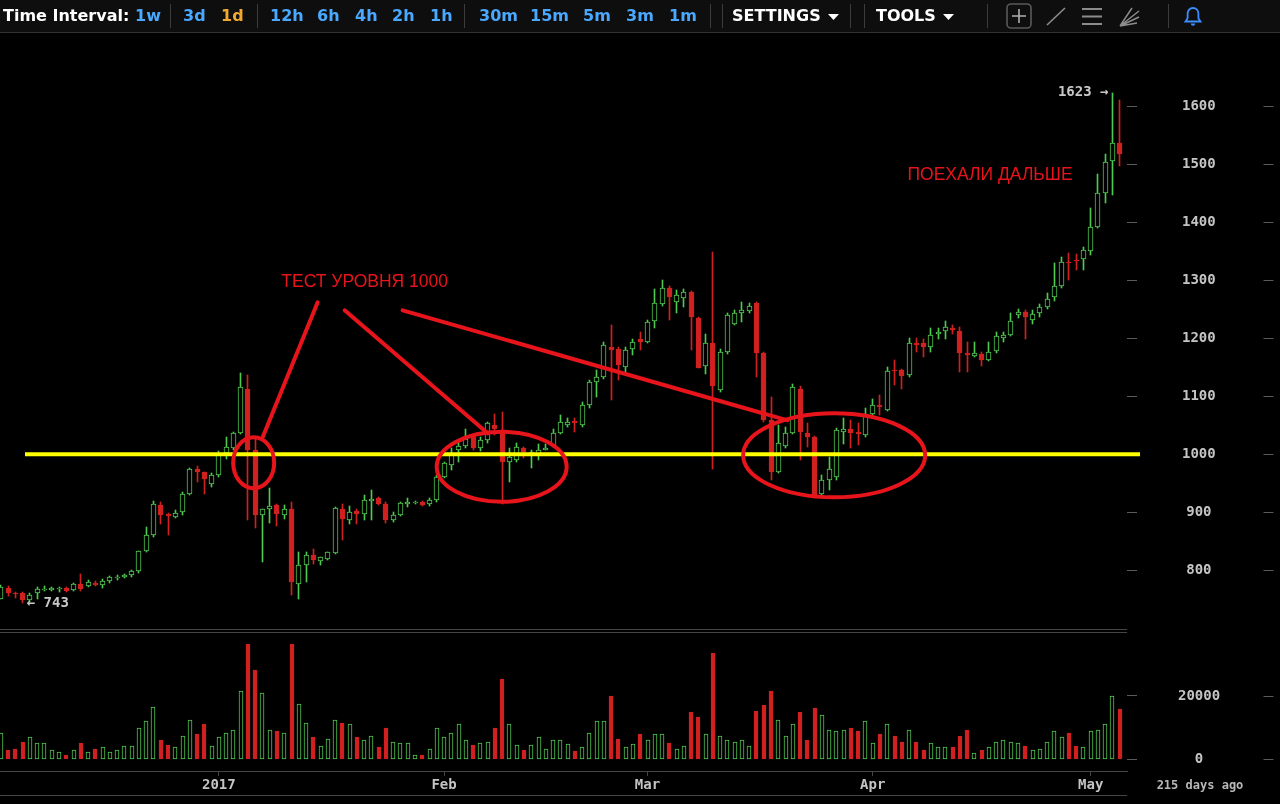 This screenshot has height=804, width=1280. Describe the element at coordinates (148, 16) in the screenshot. I see `text: 1w` at that location.